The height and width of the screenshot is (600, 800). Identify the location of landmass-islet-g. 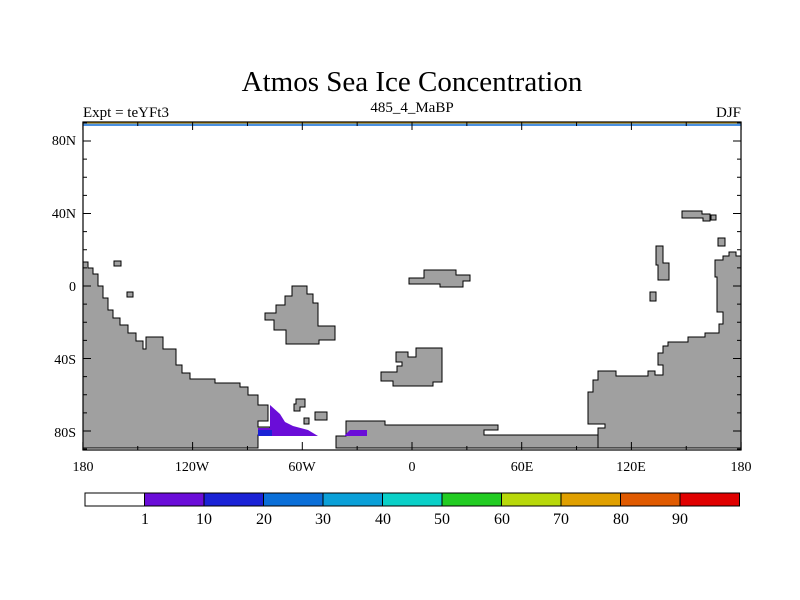
(721, 242).